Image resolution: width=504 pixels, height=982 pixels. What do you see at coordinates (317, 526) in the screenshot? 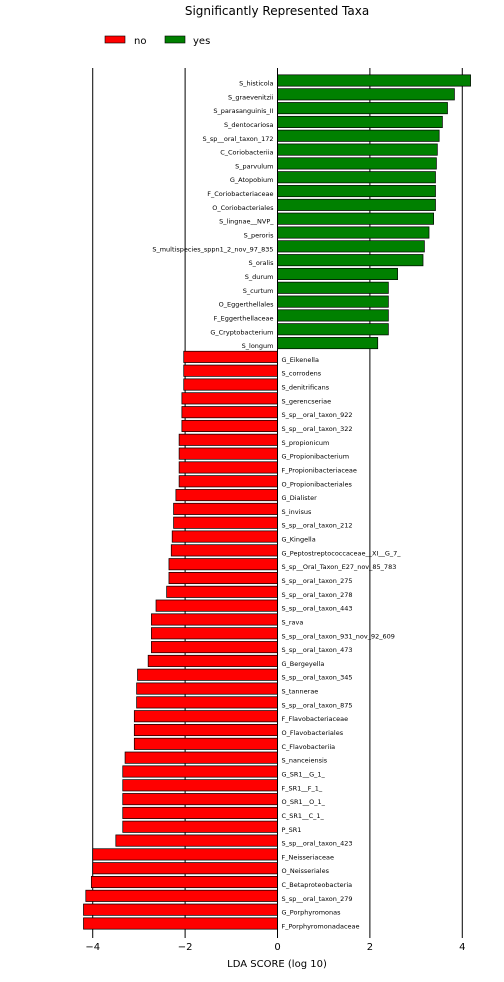
I see `bar-label-32: S_sp__oral_taxon_212` at bounding box center [317, 526].